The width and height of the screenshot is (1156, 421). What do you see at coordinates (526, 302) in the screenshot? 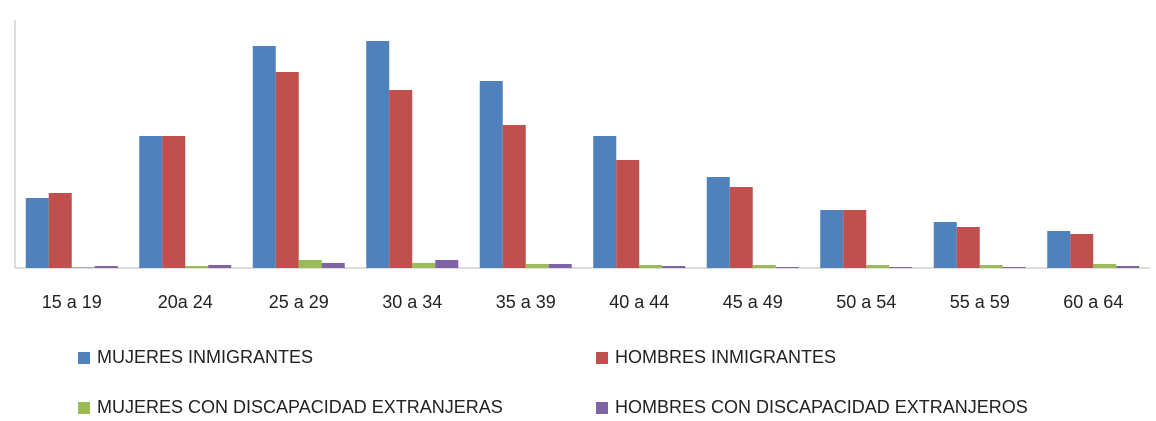
I see `x-tick-label: 35 a 39` at bounding box center [526, 302].